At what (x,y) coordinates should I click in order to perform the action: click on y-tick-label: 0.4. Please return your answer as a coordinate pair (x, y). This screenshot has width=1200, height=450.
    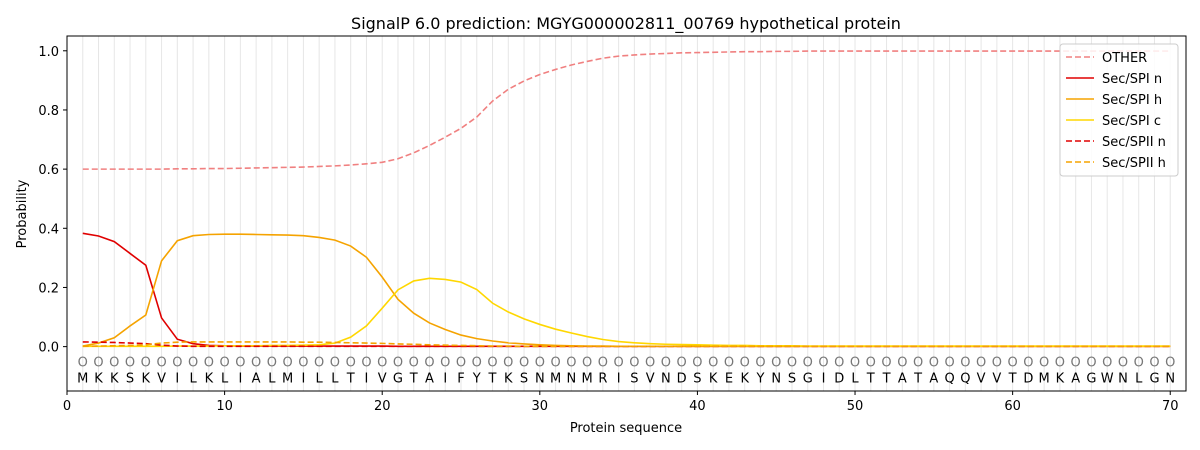
    Looking at the image, I should click on (48, 229).